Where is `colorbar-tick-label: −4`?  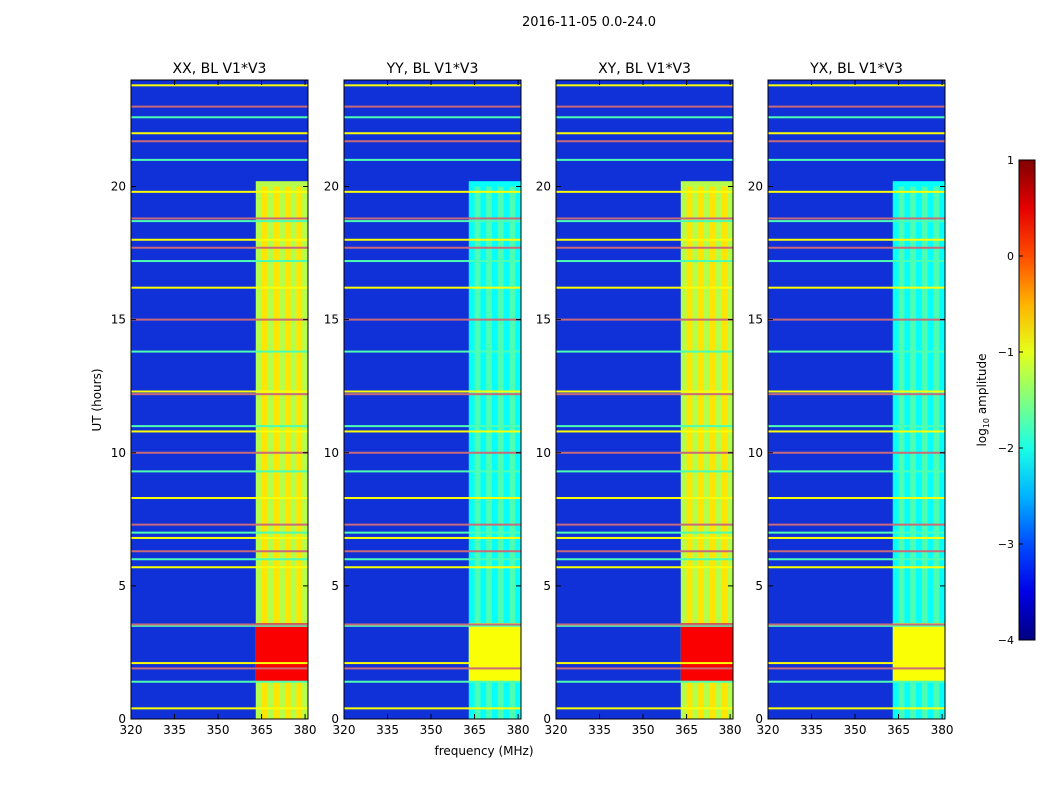
colorbar-tick-label: −4 is located at coordinates (1006, 640).